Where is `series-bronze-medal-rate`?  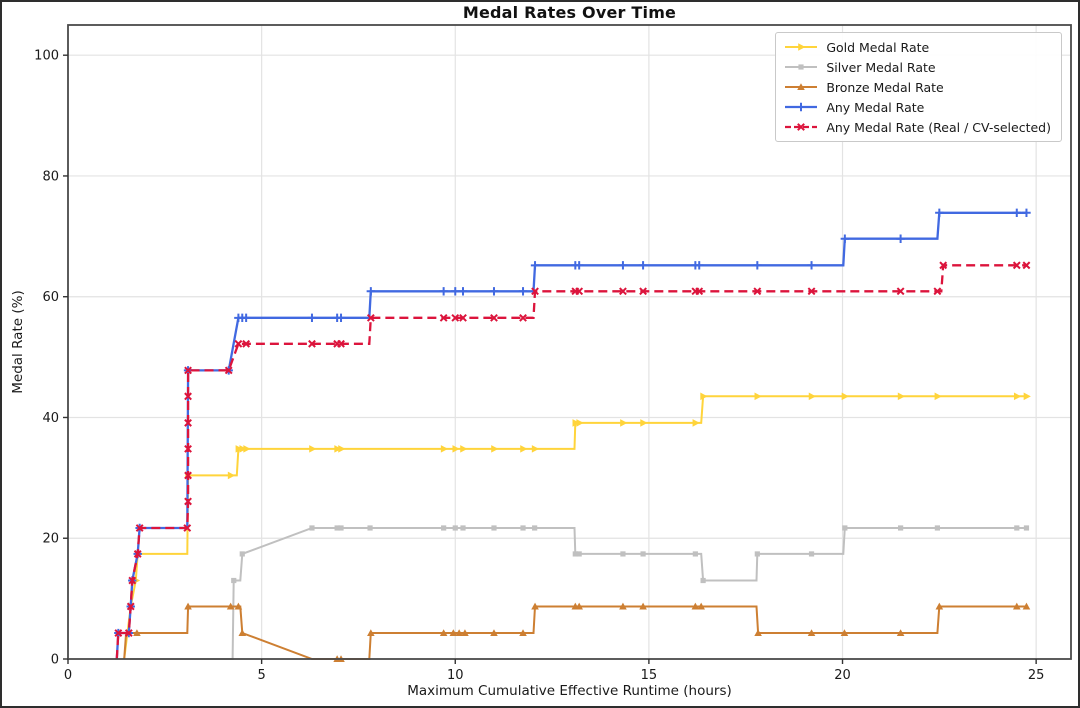
series-bronze-medal-rate is located at coordinates (577, 632).